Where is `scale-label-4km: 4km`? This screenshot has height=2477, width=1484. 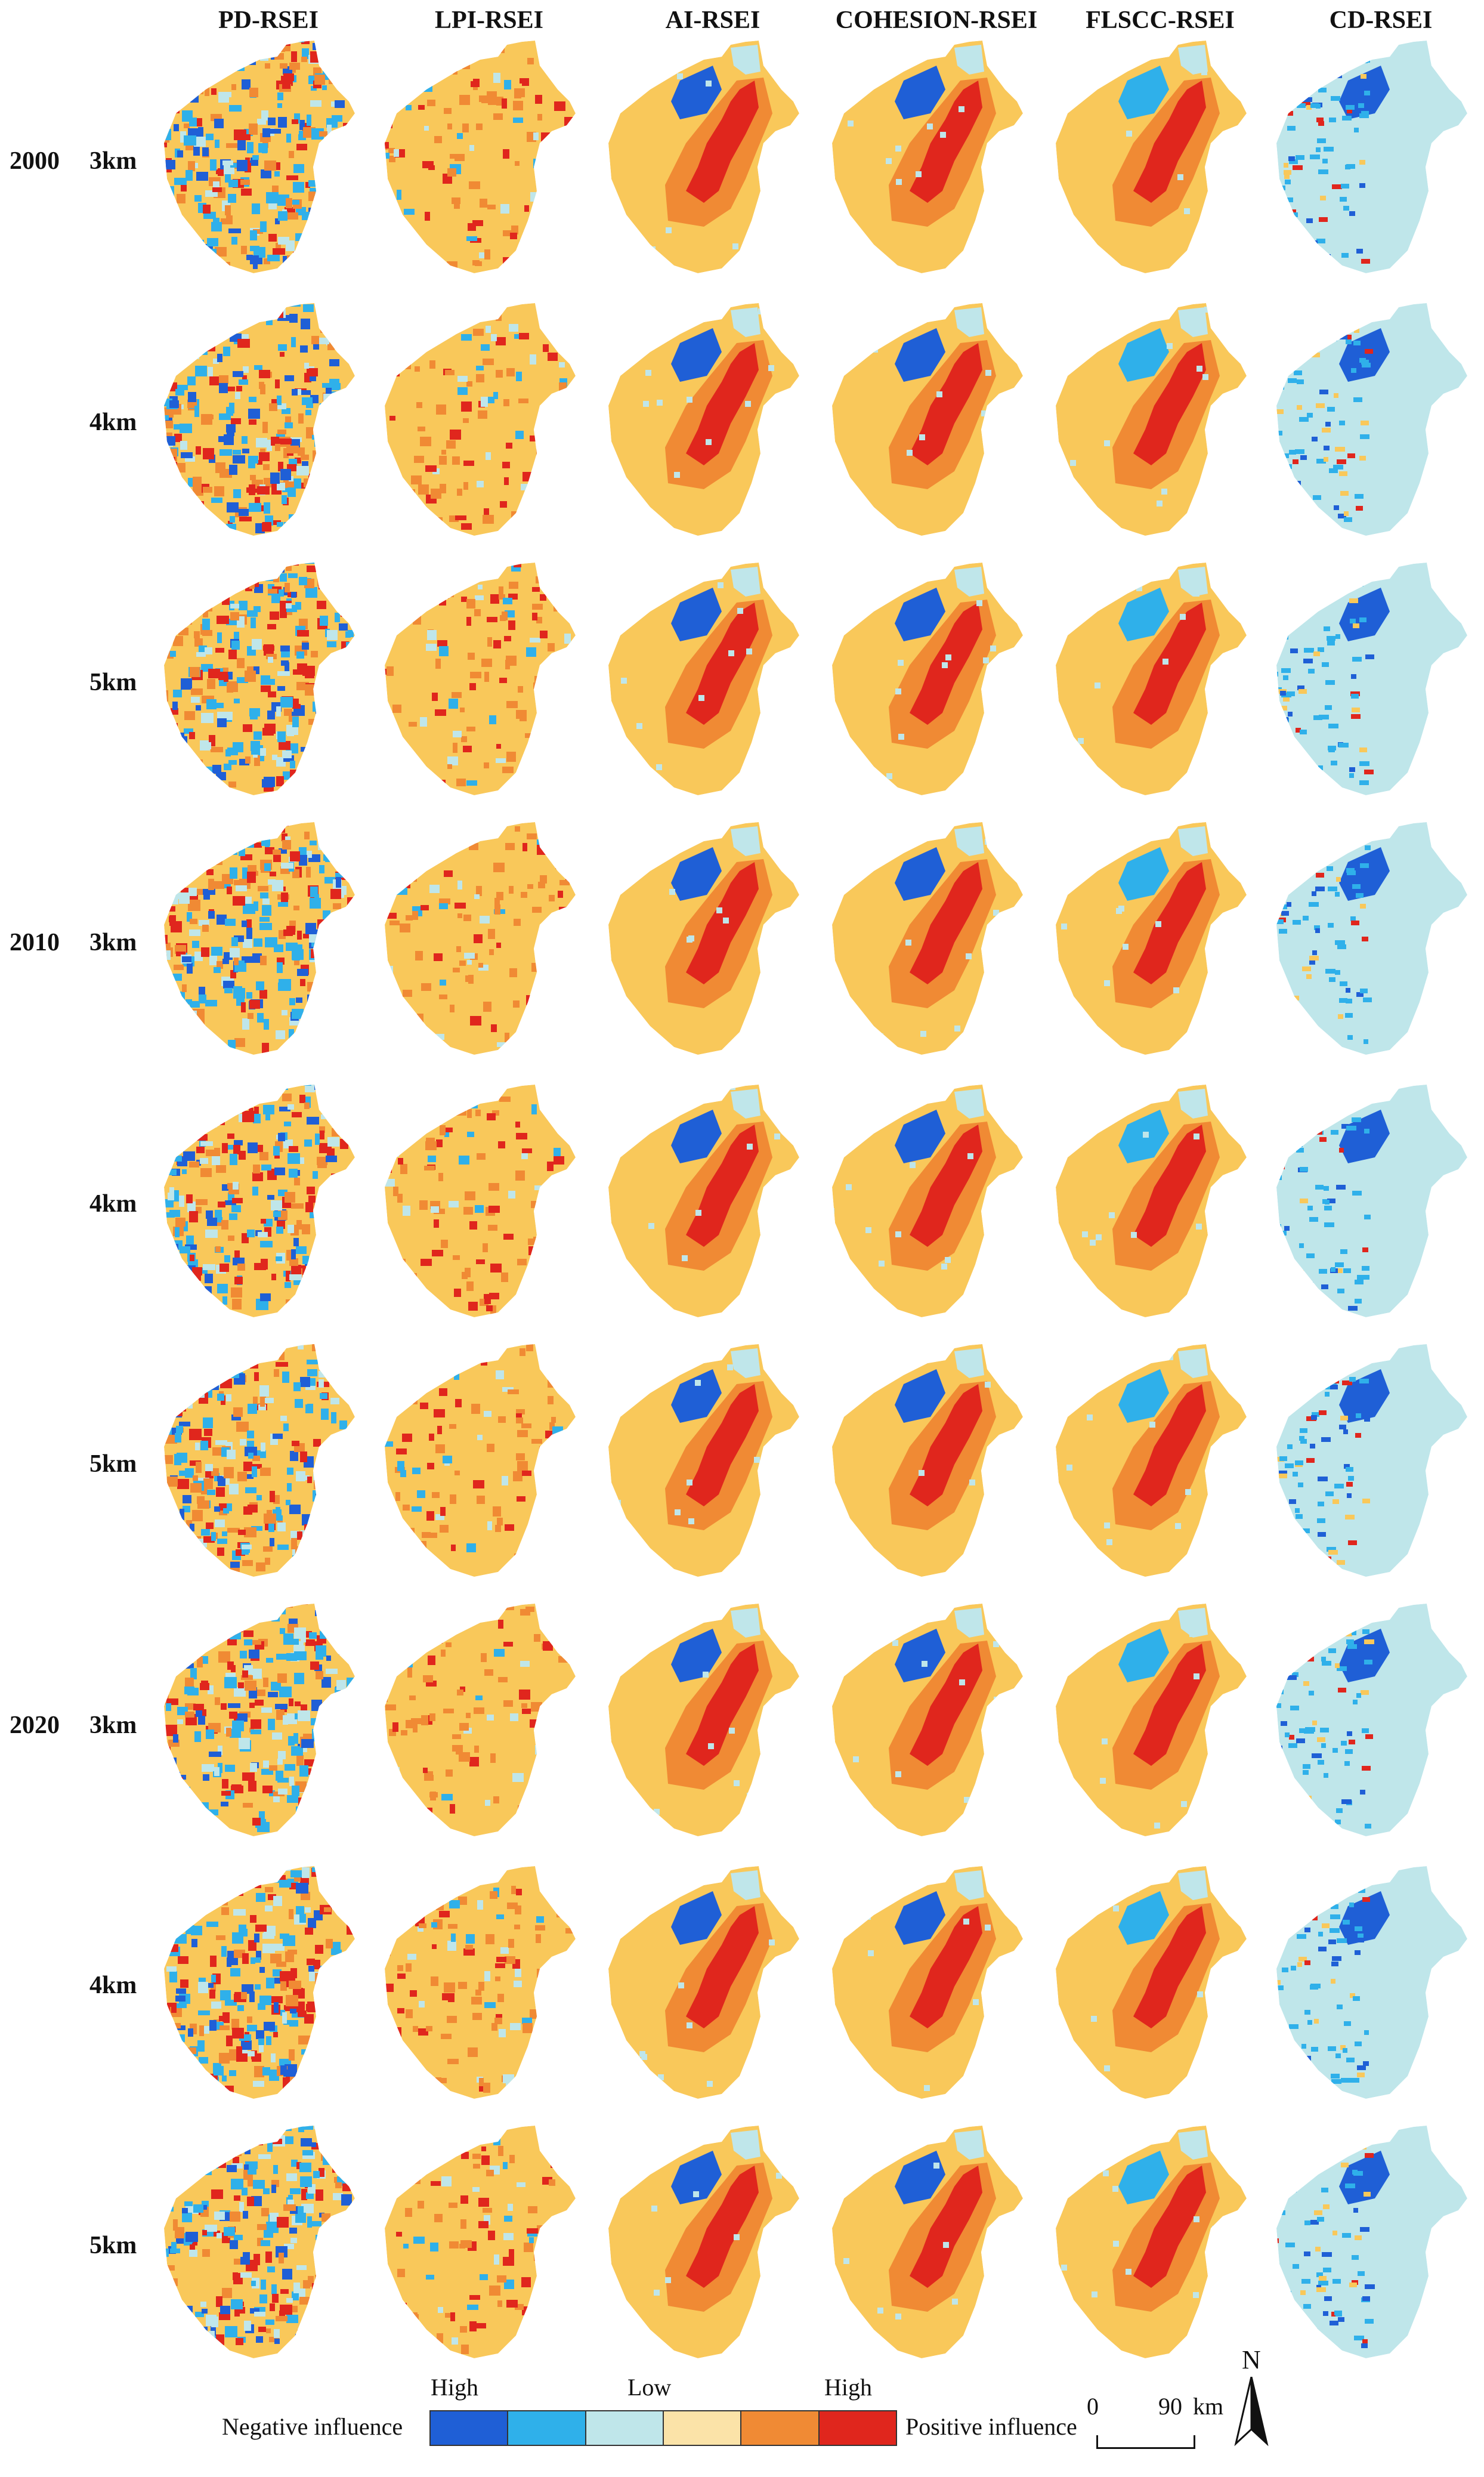
scale-label-4km: 4km is located at coordinates (113, 1986).